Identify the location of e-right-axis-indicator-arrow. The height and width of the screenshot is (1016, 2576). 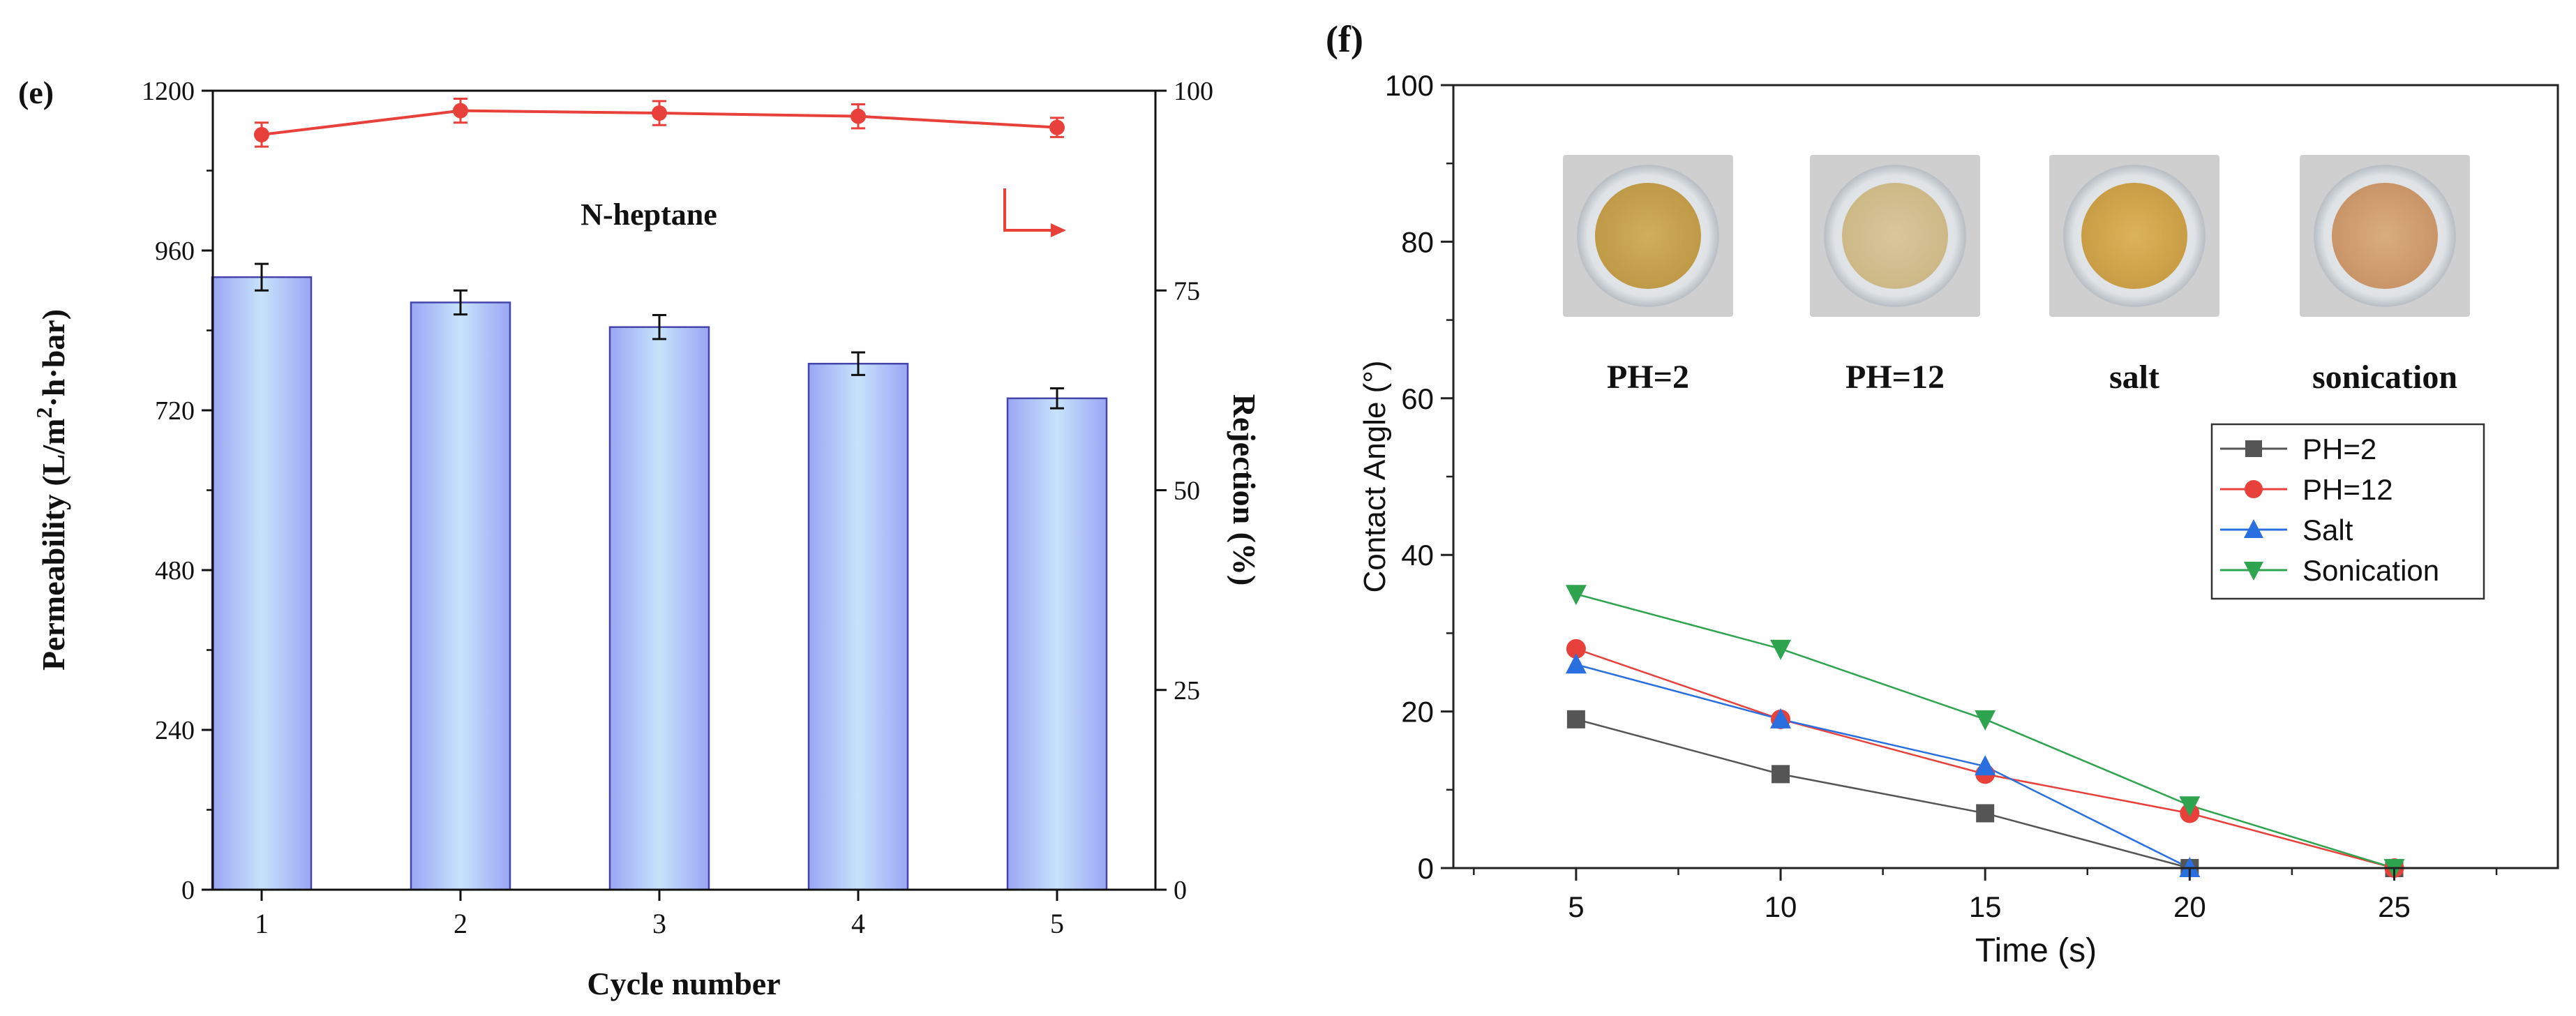
(1034, 212).